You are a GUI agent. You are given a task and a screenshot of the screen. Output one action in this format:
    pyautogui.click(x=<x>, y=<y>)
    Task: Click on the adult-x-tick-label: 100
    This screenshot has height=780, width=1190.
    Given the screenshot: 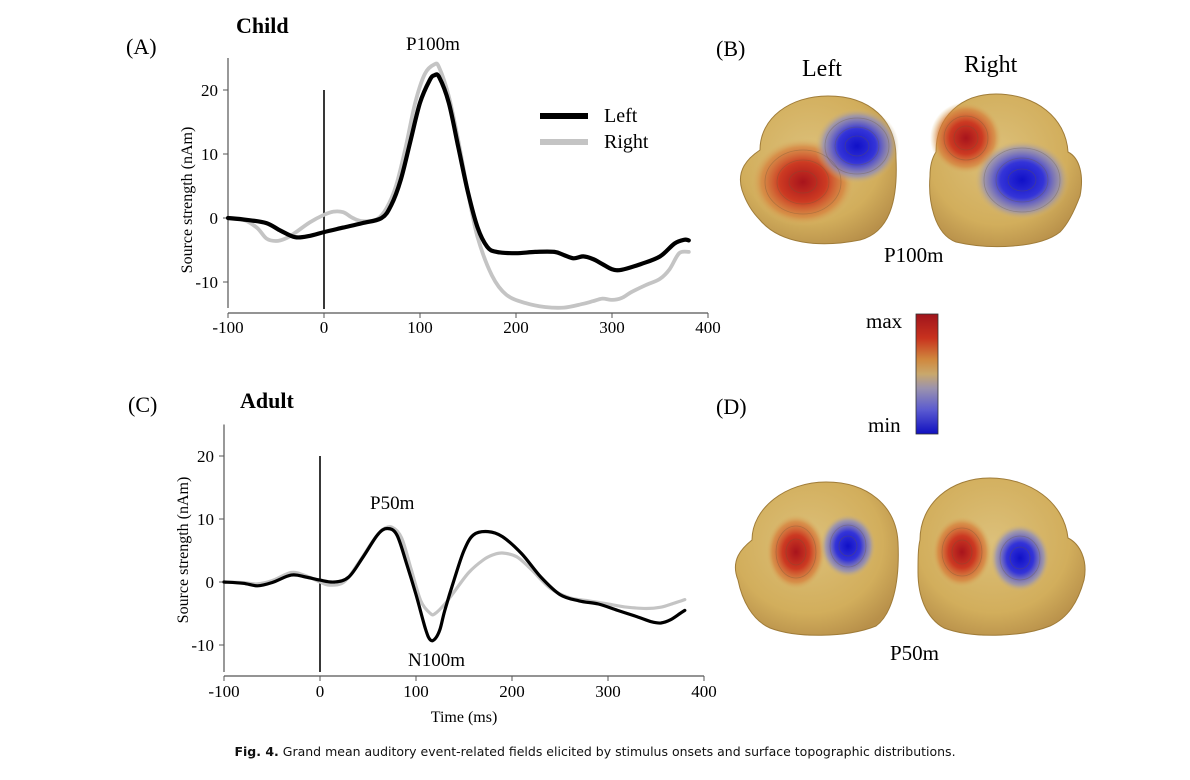 What is the action you would take?
    pyautogui.click(x=416, y=691)
    